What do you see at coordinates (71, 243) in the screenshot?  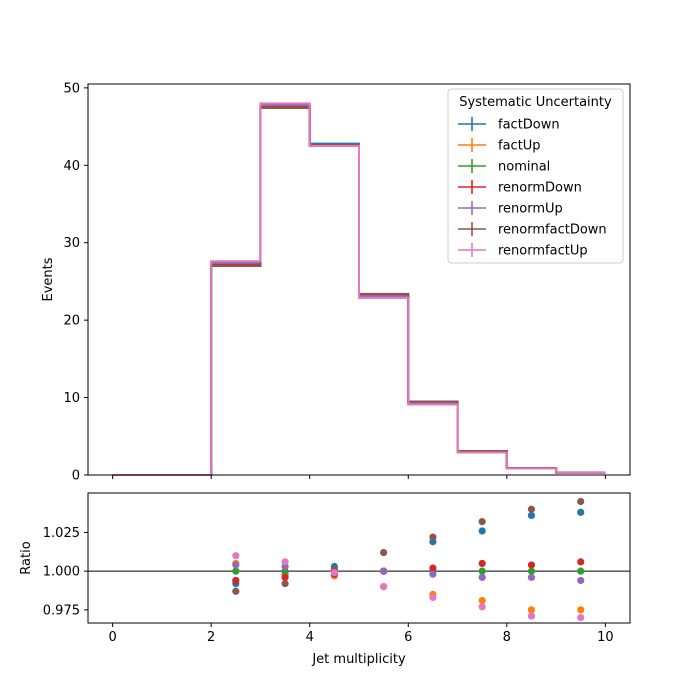 I see `y-tick-label: 30` at bounding box center [71, 243].